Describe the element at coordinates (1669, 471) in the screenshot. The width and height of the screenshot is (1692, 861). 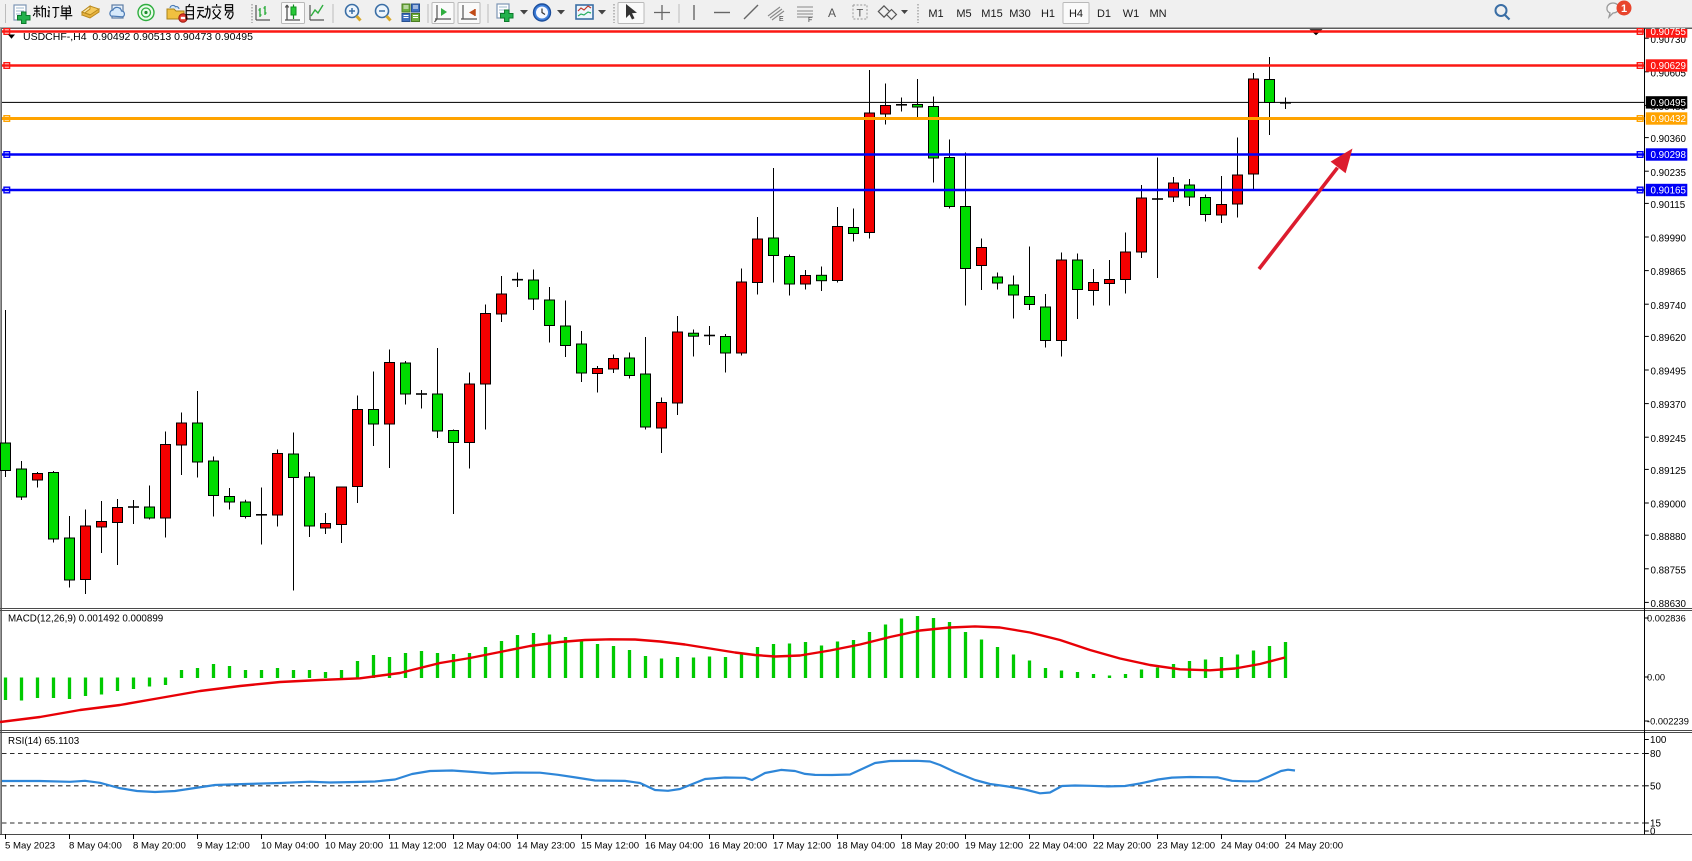
I see `svg-text: 0.89125` at that location.